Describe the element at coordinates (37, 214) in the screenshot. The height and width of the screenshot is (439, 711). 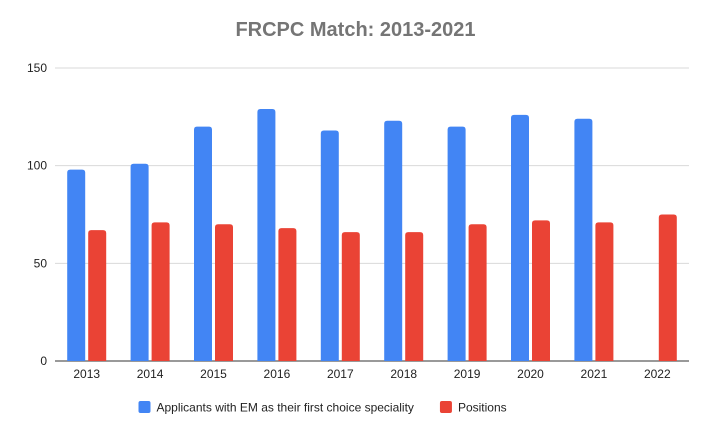
I see `y-axis-ticks: 0 50 100 150` at that location.